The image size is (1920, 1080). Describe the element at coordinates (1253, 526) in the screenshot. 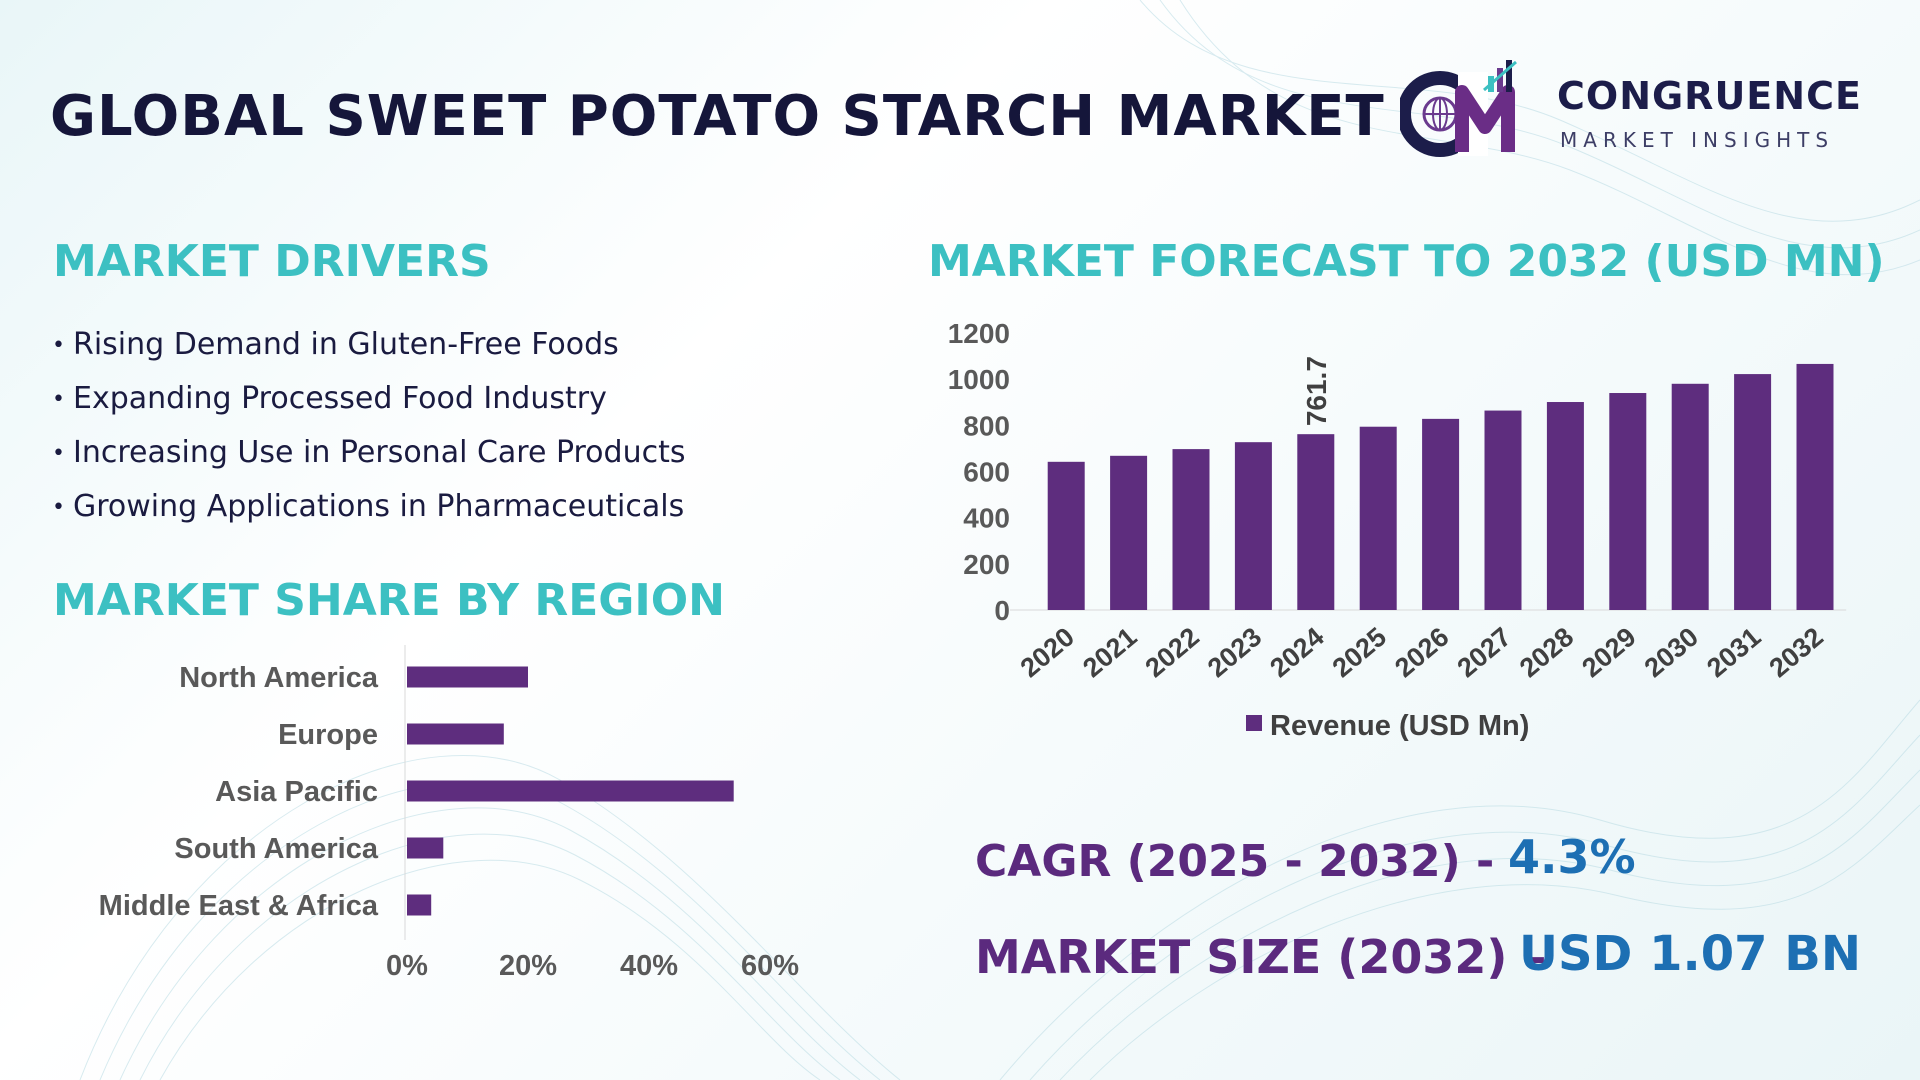

I see `bar-2023` at that location.